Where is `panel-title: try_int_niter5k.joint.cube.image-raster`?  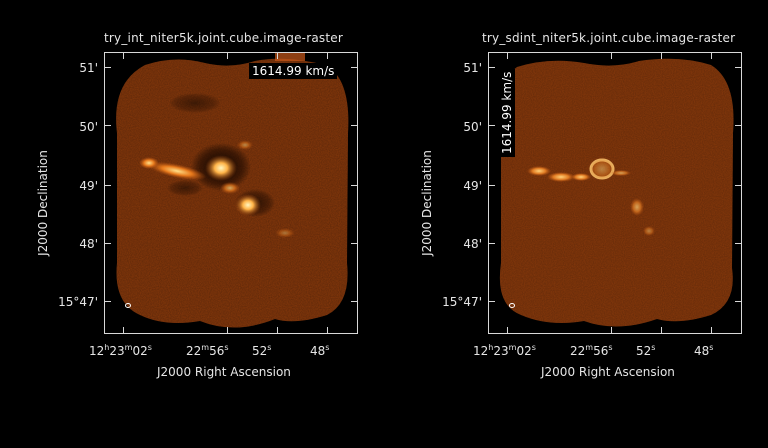 panel-title: try_int_niter5k.joint.cube.image-raster is located at coordinates (223, 38).